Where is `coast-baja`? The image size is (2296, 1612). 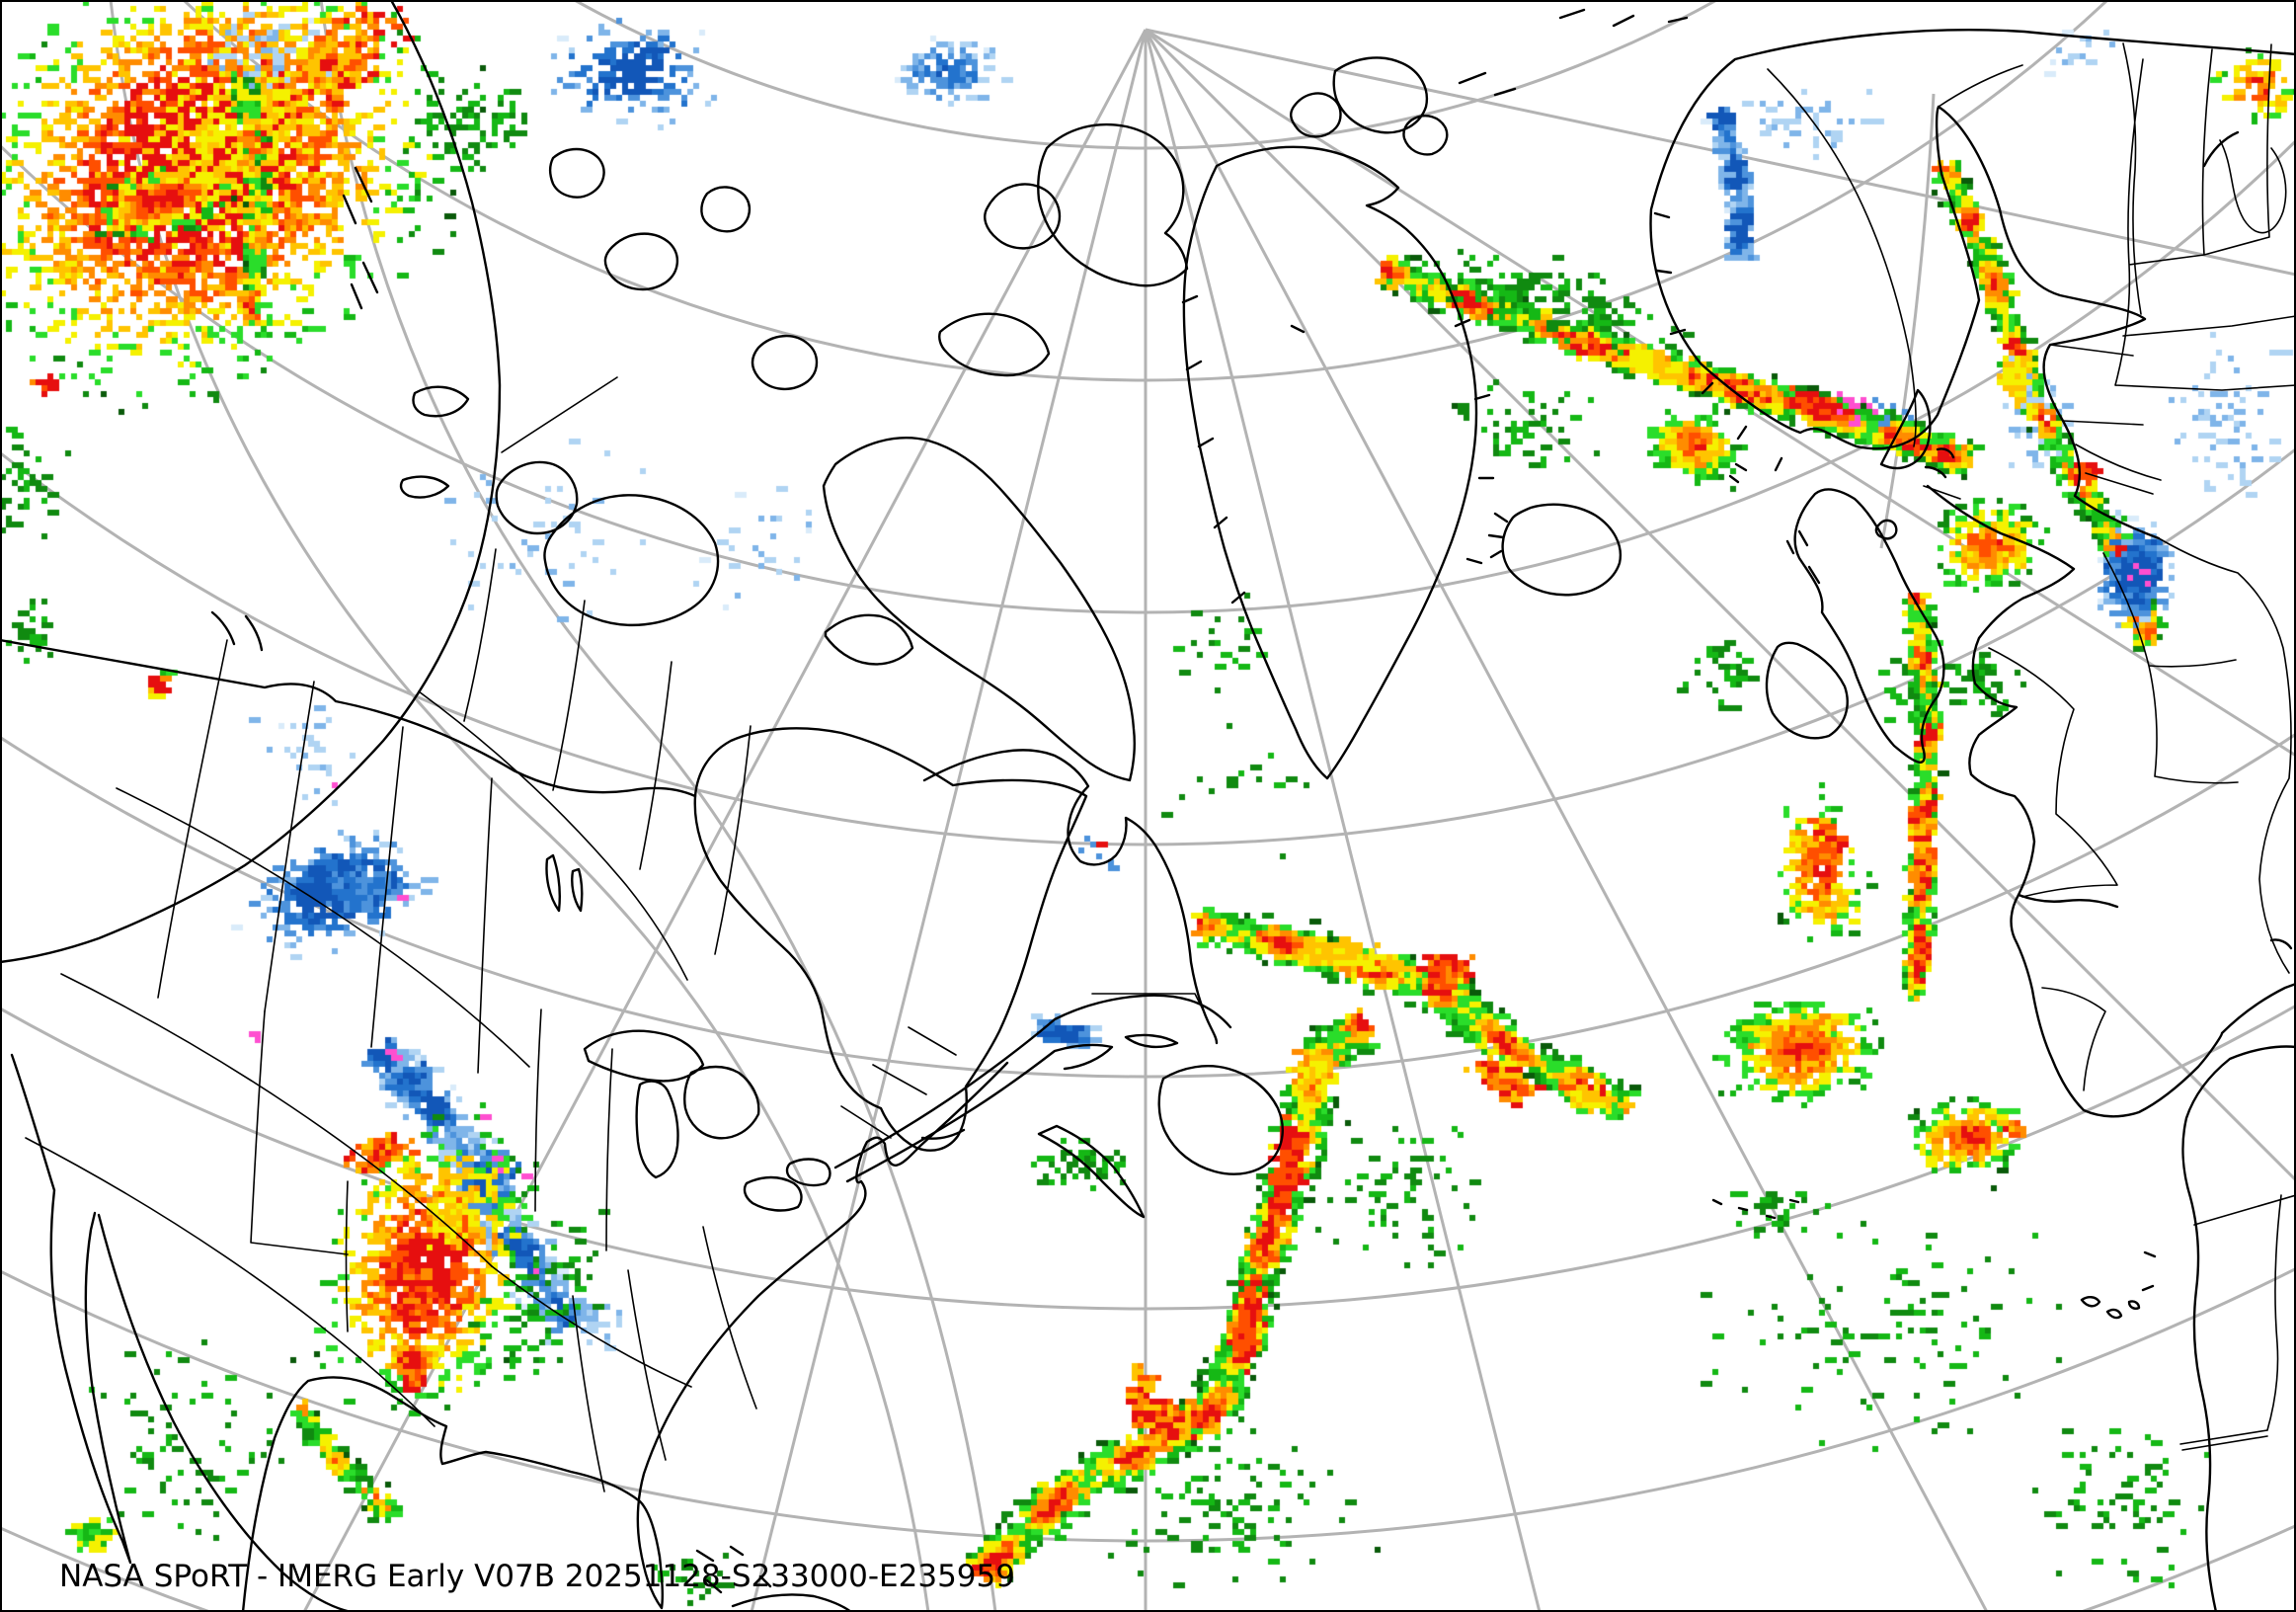
coast-baja is located at coordinates (71, 1309).